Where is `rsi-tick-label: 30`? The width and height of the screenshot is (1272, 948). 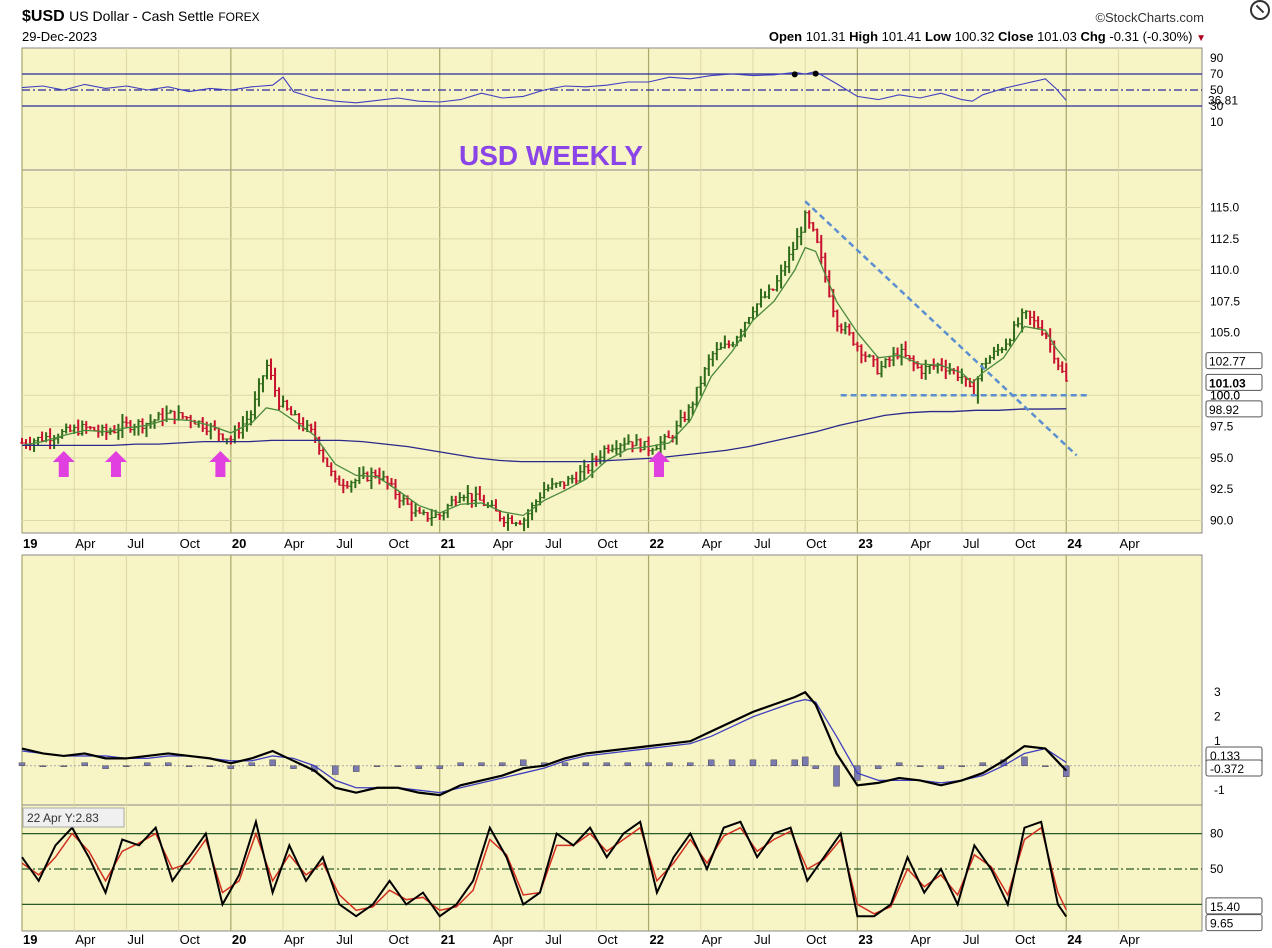
rsi-tick-label: 30 is located at coordinates (1217, 106).